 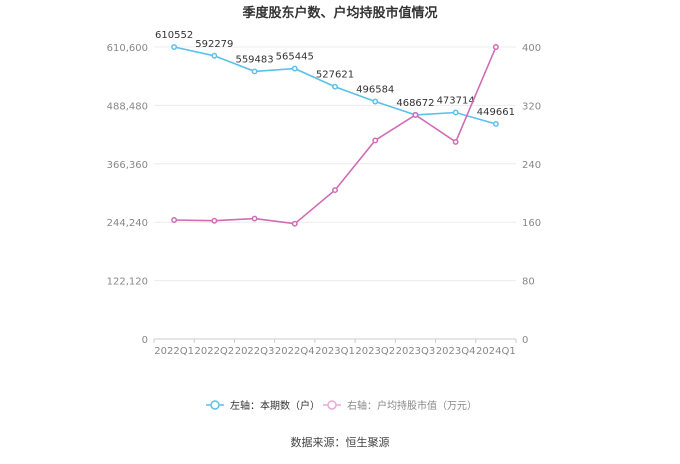 I want to click on left-tick-label: 488,480, so click(x=127, y=106).